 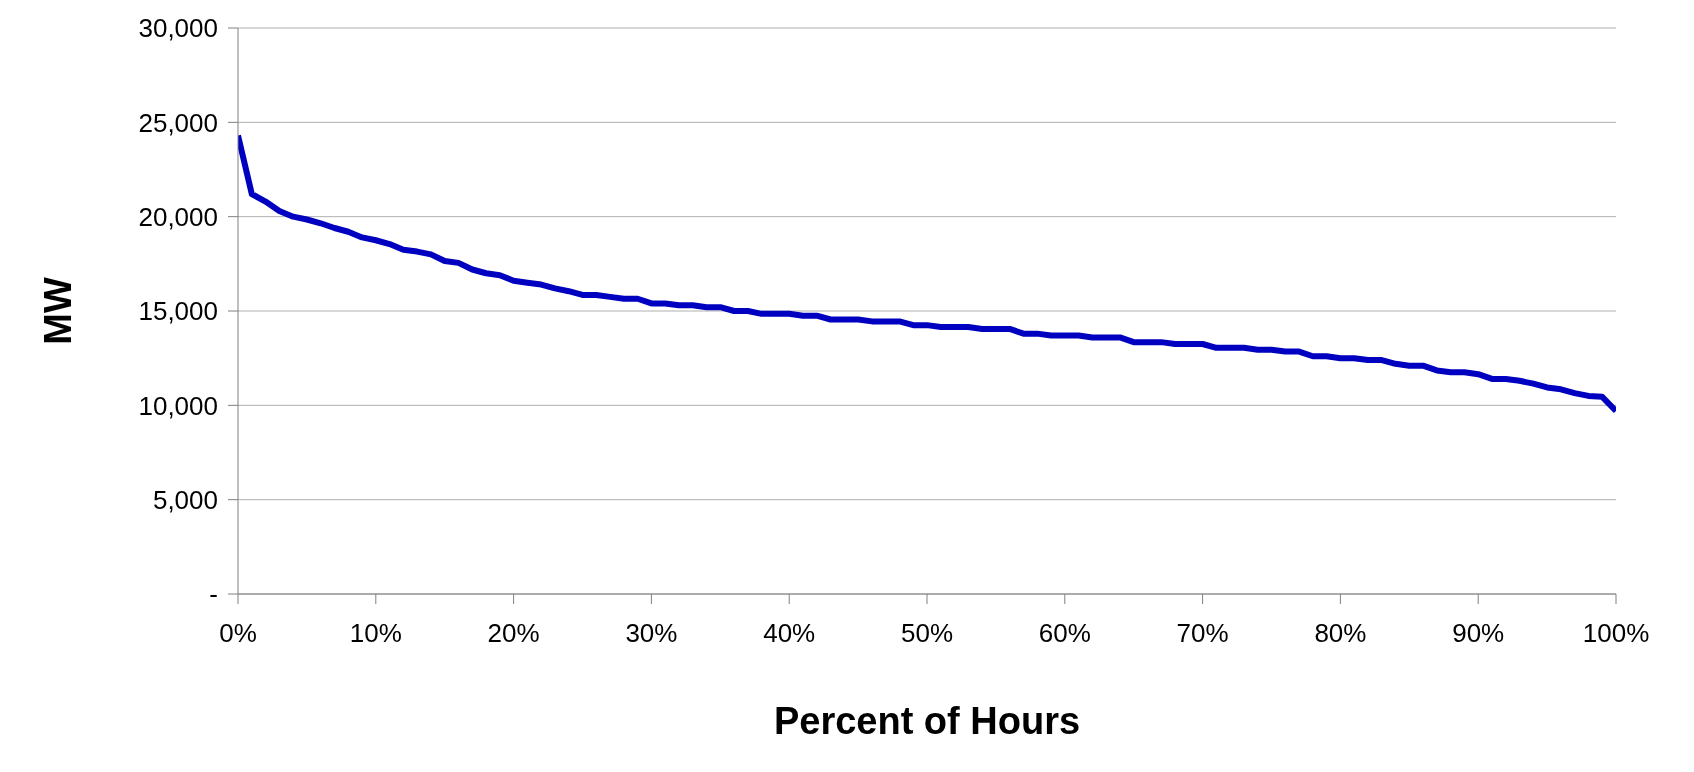 I want to click on y-tick-label: 15,000, so click(x=178, y=311).